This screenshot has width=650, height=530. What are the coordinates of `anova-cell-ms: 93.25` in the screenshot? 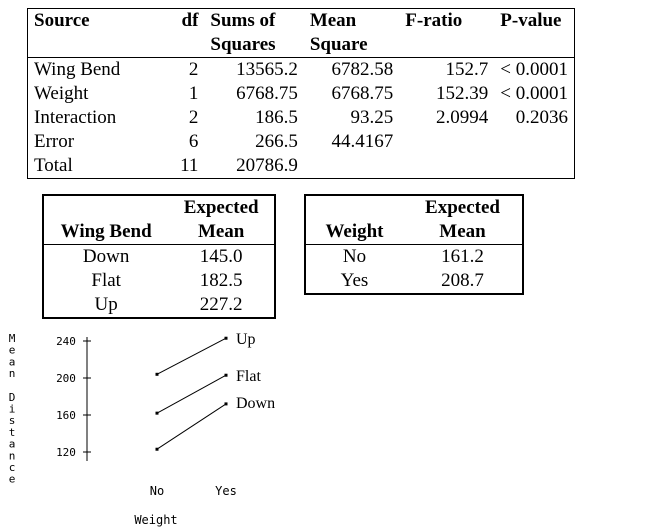 It's located at (372, 117).